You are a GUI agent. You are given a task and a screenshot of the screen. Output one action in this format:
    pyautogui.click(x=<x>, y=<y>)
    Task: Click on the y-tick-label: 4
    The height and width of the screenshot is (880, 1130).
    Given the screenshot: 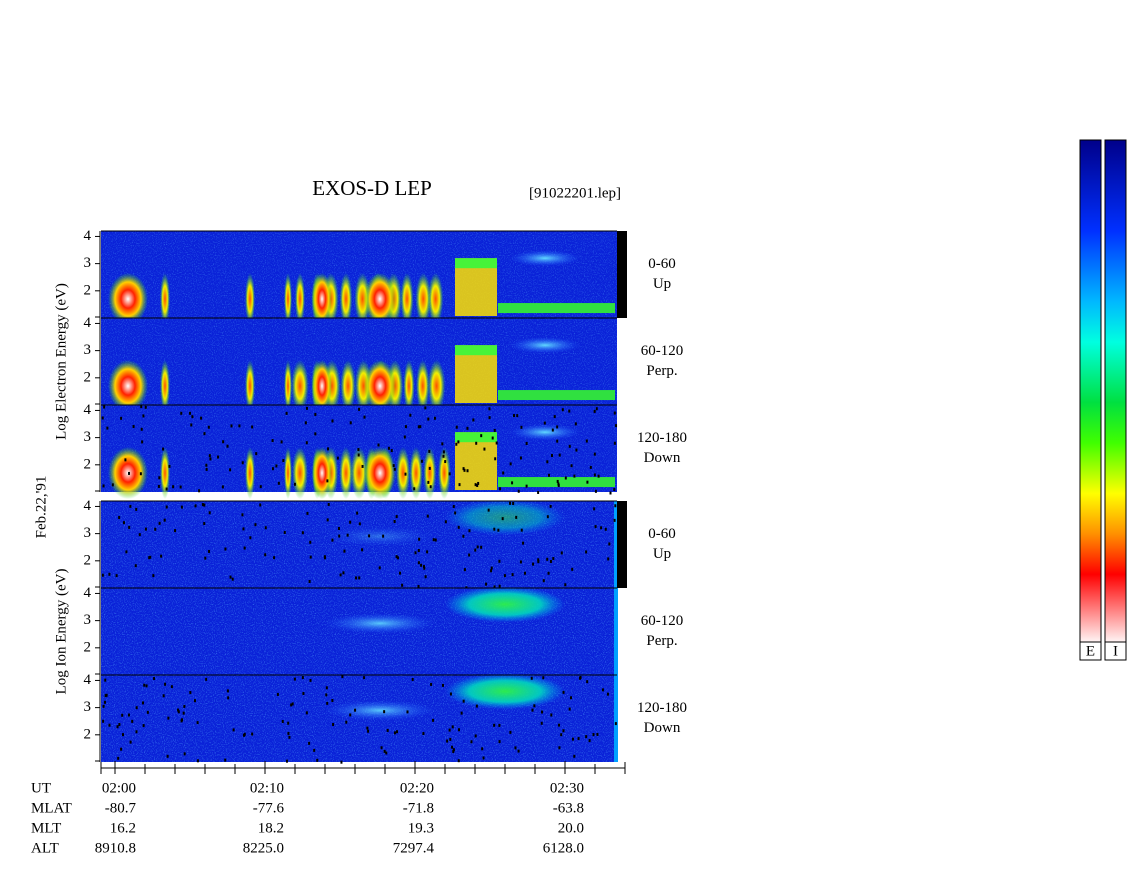 What is the action you would take?
    pyautogui.click(x=88, y=323)
    